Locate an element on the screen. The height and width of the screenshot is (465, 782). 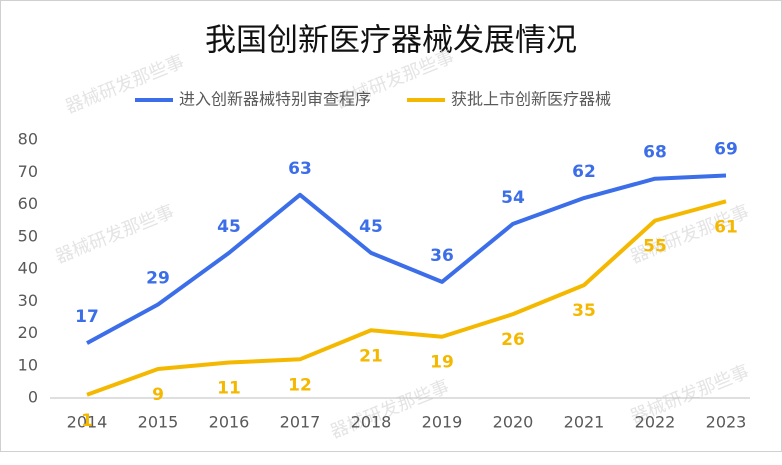
data-label: 21 is located at coordinates (371, 356).